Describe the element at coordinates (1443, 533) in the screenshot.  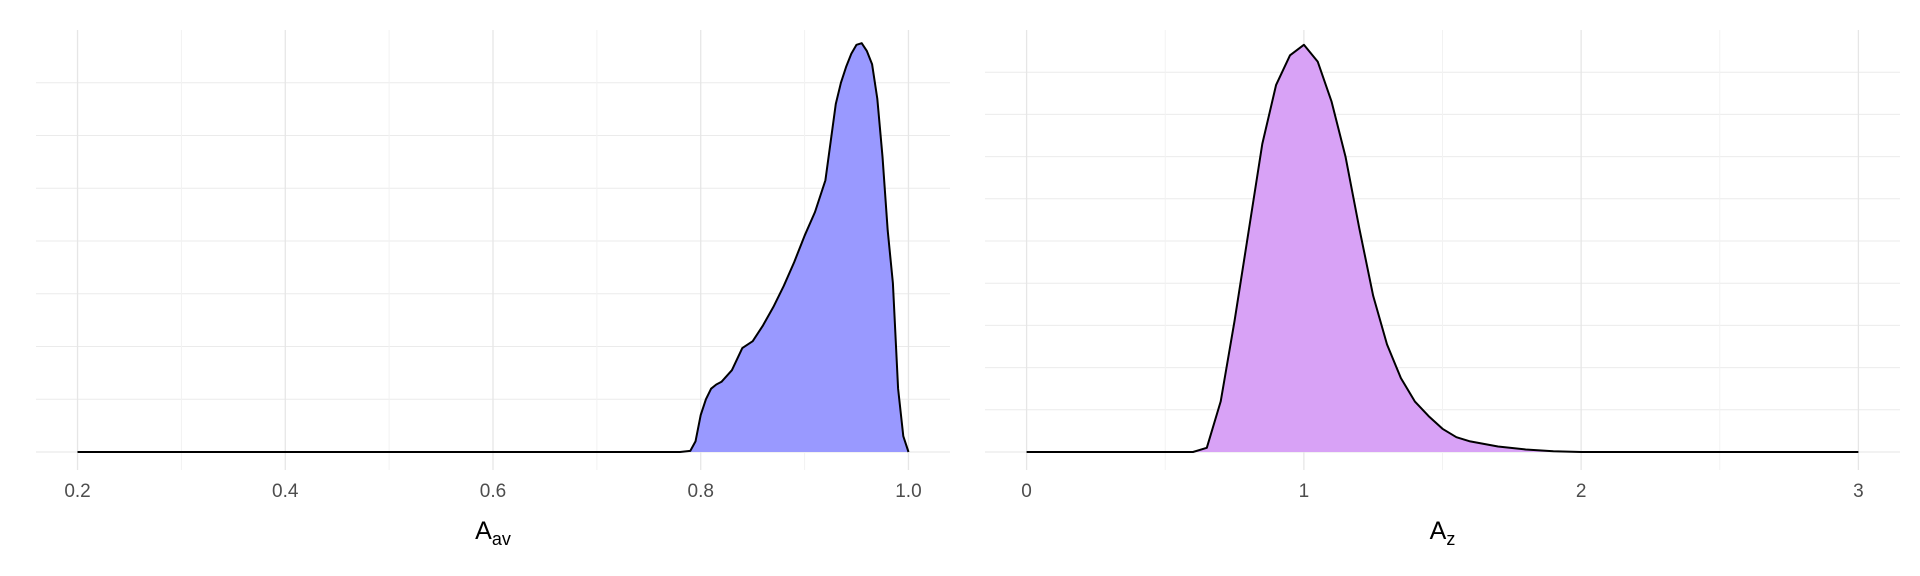
I see `x-axis-label: Az` at that location.